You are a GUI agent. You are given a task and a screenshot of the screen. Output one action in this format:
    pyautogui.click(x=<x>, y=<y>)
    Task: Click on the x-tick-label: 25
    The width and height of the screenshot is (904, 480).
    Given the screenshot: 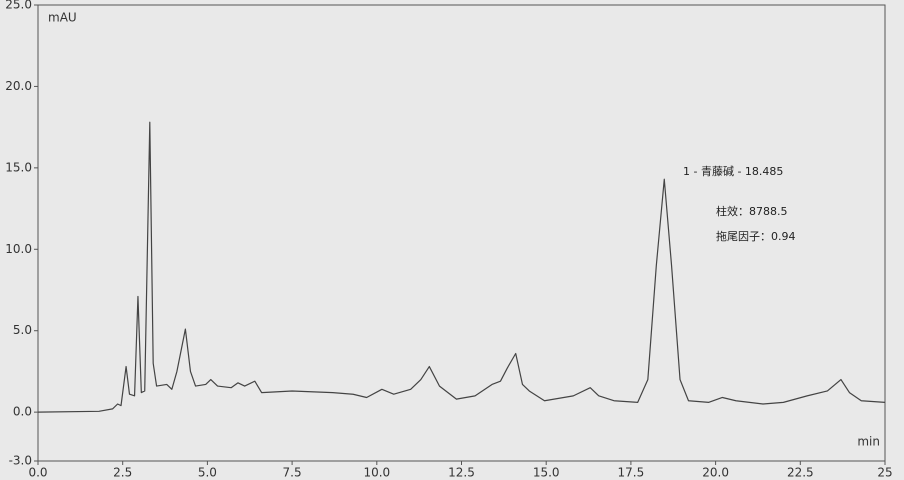 What is the action you would take?
    pyautogui.click(x=884, y=473)
    